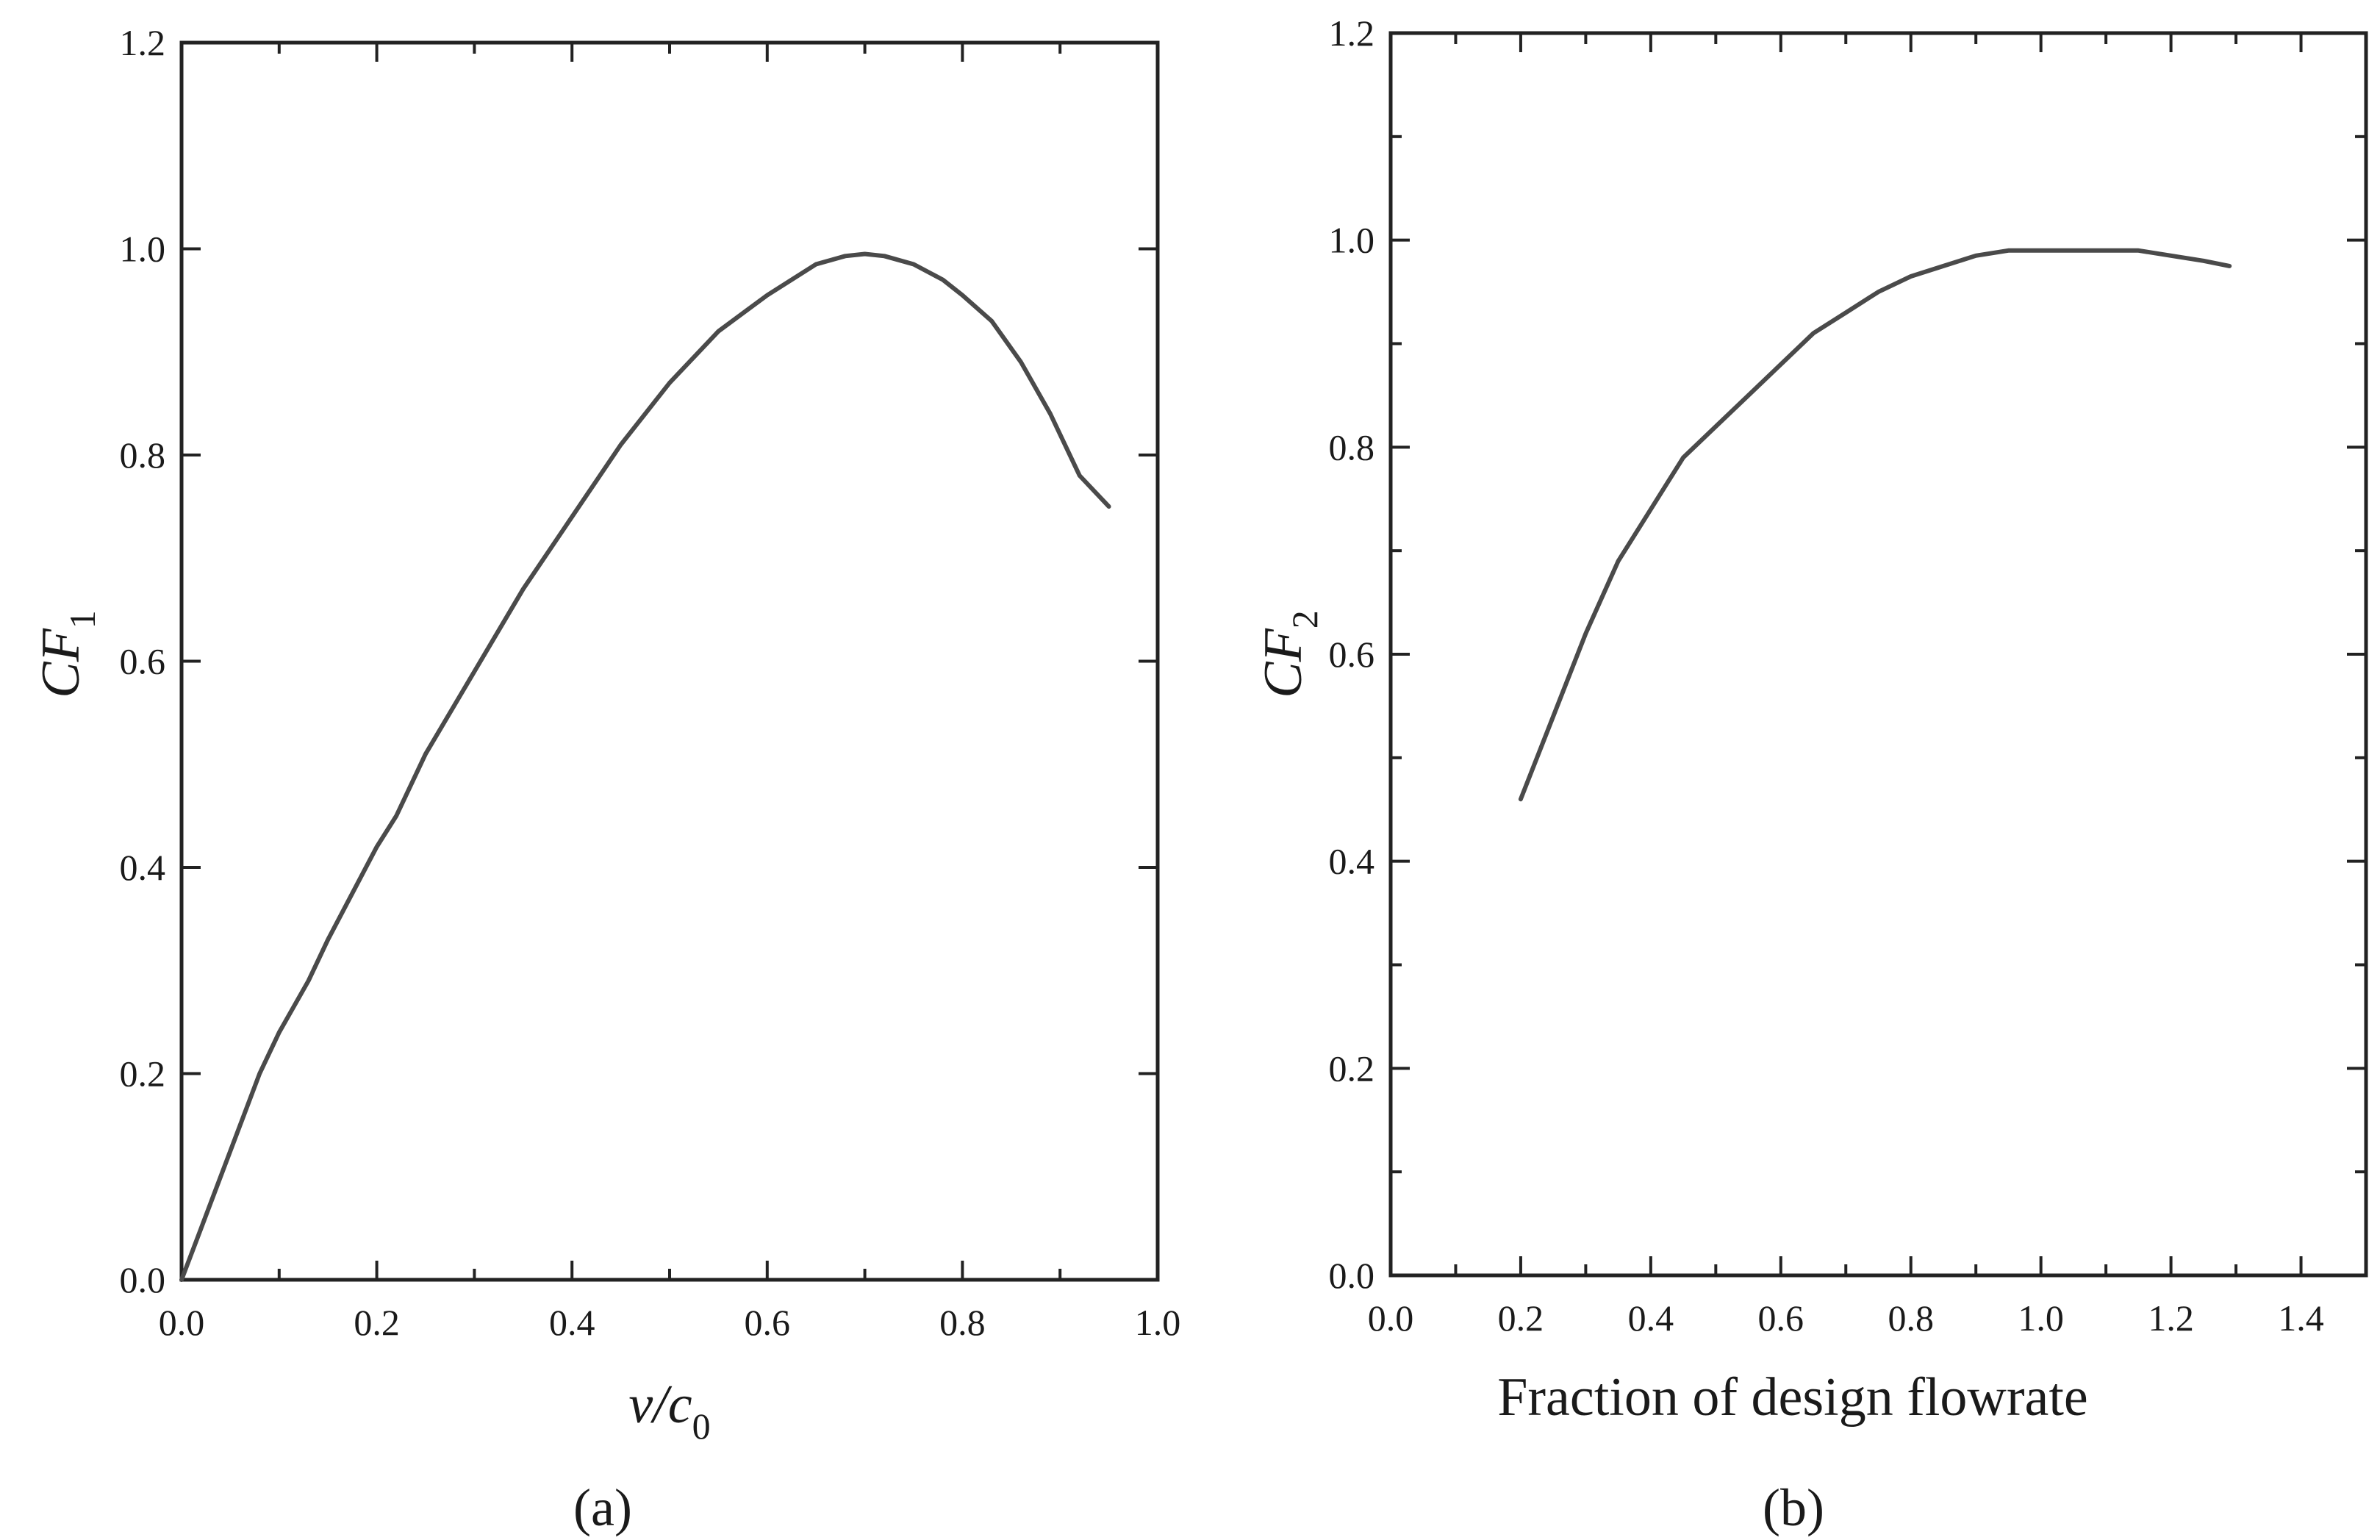  What do you see at coordinates (1305, 619) in the screenshot?
I see `y-axis-title-sub: 2` at bounding box center [1305, 619].